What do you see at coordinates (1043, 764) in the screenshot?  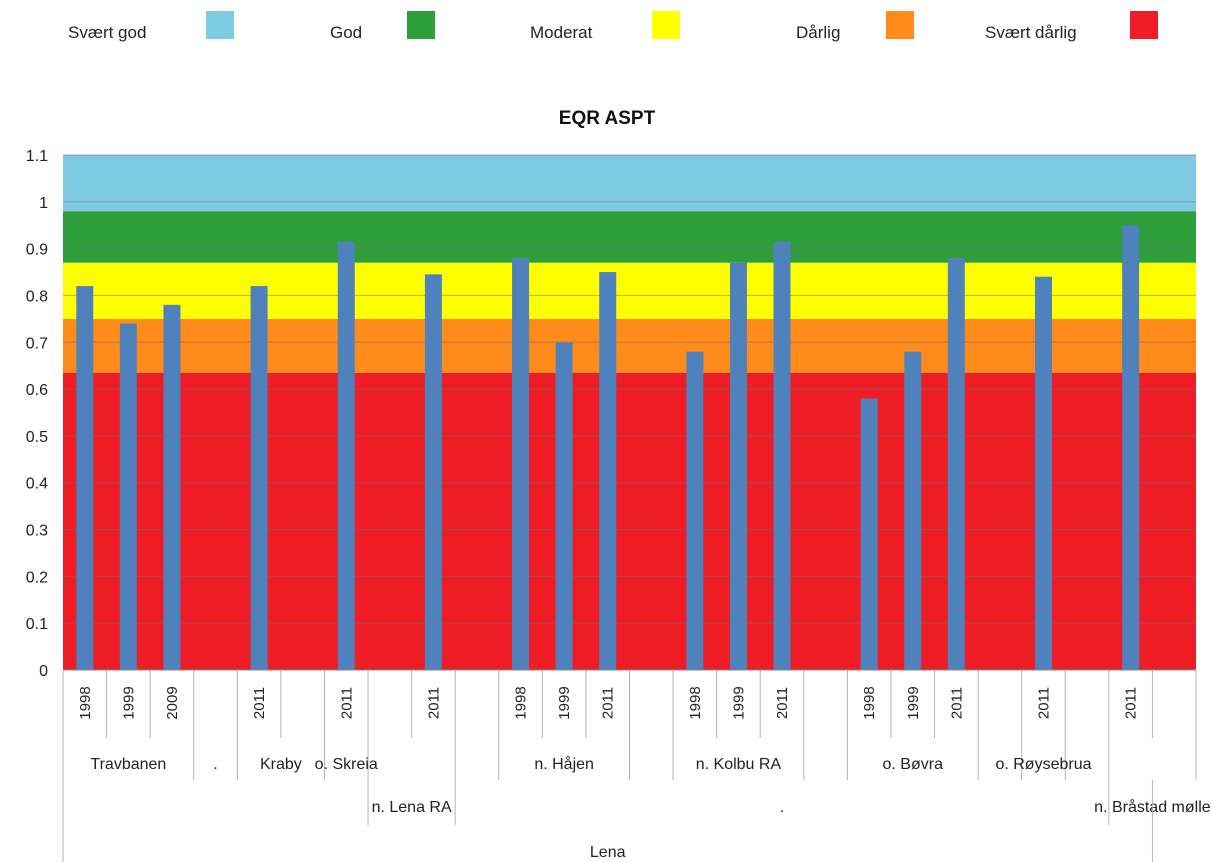 I see `station-label: o. Røysebrua` at bounding box center [1043, 764].